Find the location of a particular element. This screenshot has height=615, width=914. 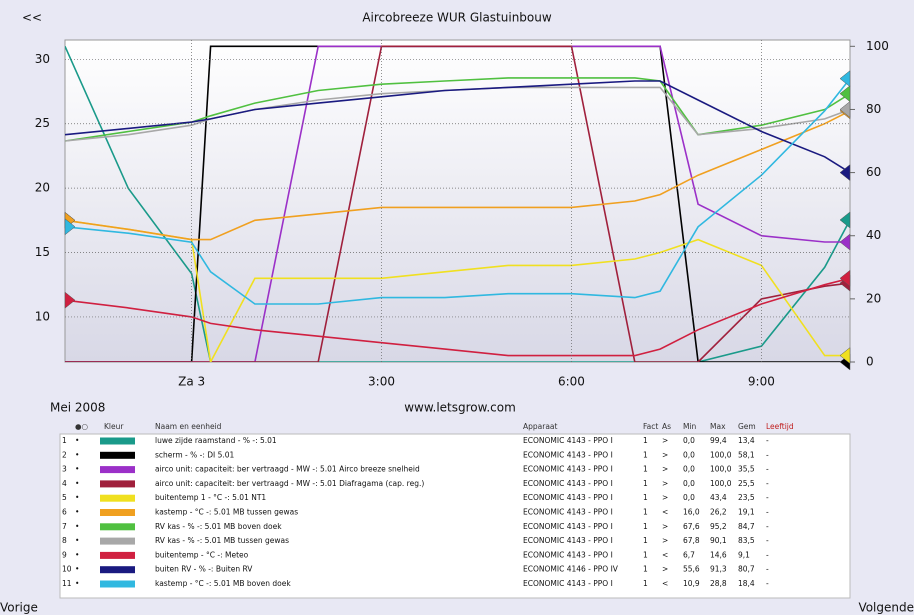

table-cell: 13,4 is located at coordinates (746, 440).